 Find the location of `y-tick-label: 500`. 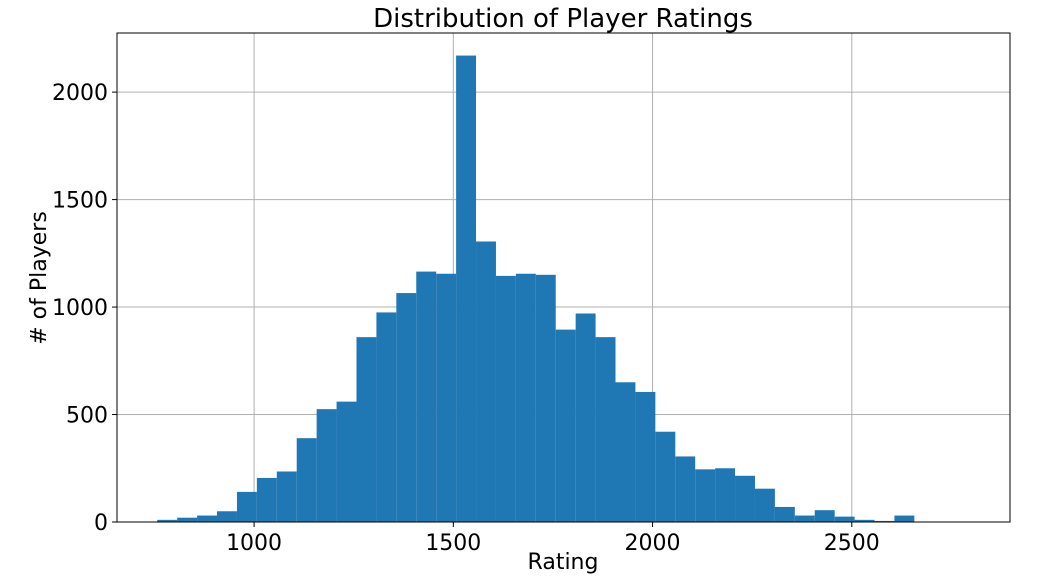

y-tick-label: 500 is located at coordinates (87, 416).